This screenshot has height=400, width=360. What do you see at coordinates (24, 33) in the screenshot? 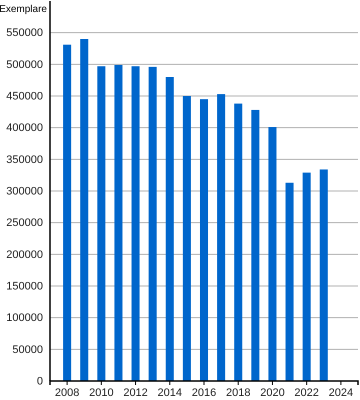
I see `y-tick-label: 550000` at bounding box center [24, 33].